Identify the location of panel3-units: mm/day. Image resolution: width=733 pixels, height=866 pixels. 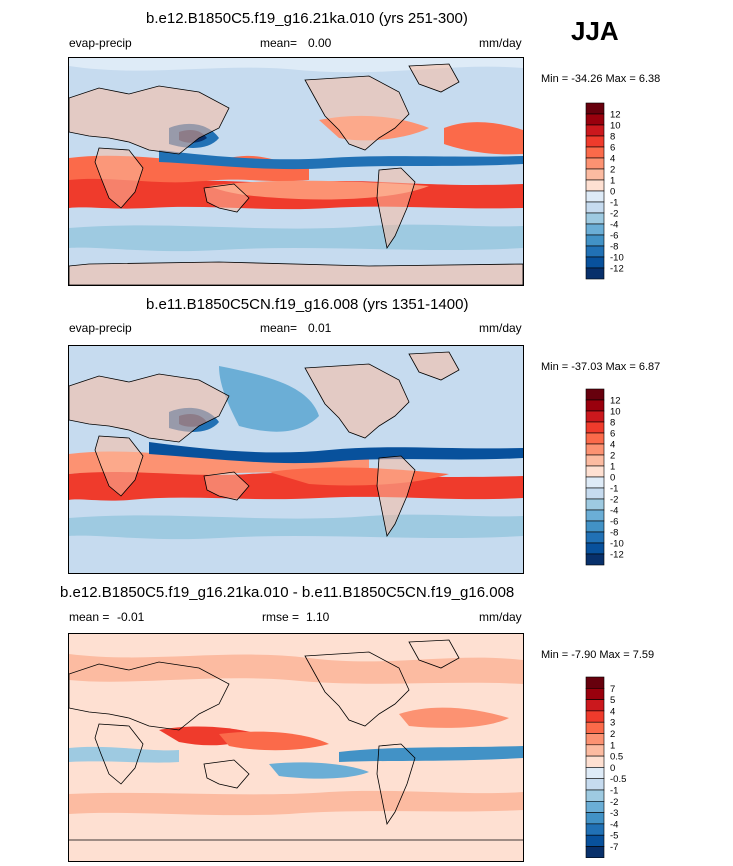
(500, 617).